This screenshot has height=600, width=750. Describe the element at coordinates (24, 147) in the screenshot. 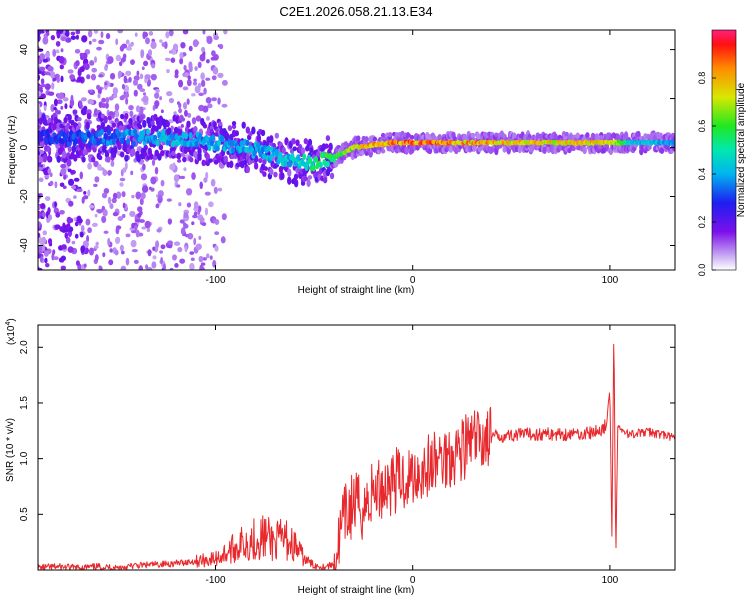

I see `top-y-tick-label: 0` at that location.